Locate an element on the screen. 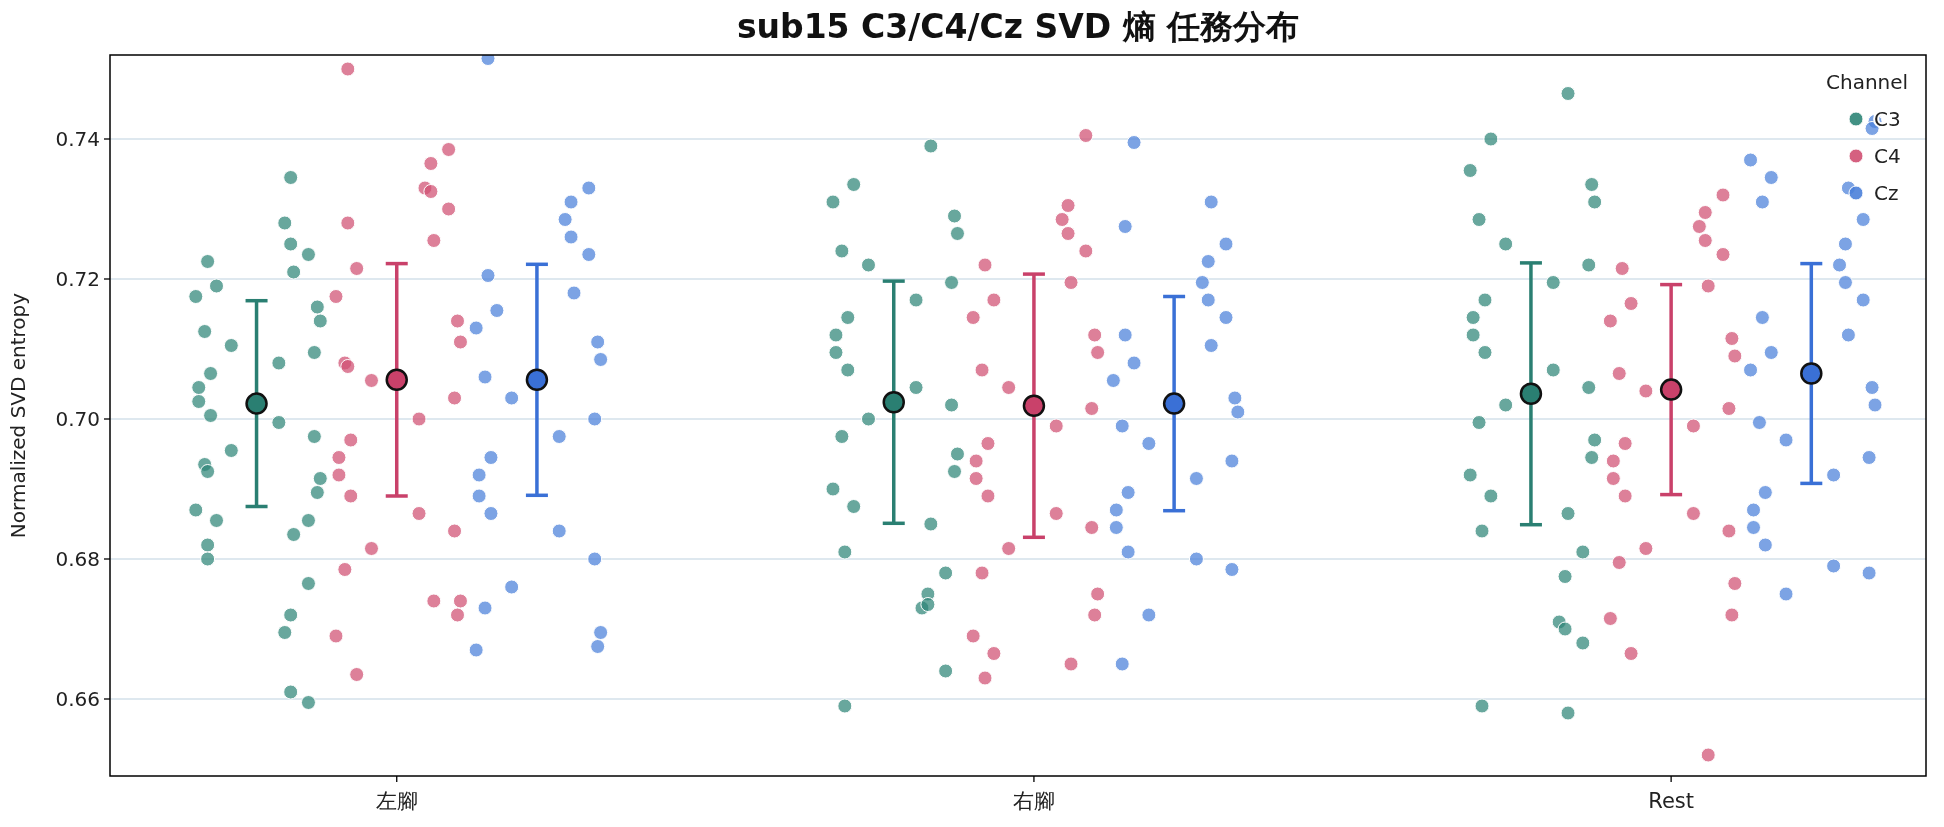 This screenshot has height=827, width=1944. legend-label: Cz is located at coordinates (1886, 193).